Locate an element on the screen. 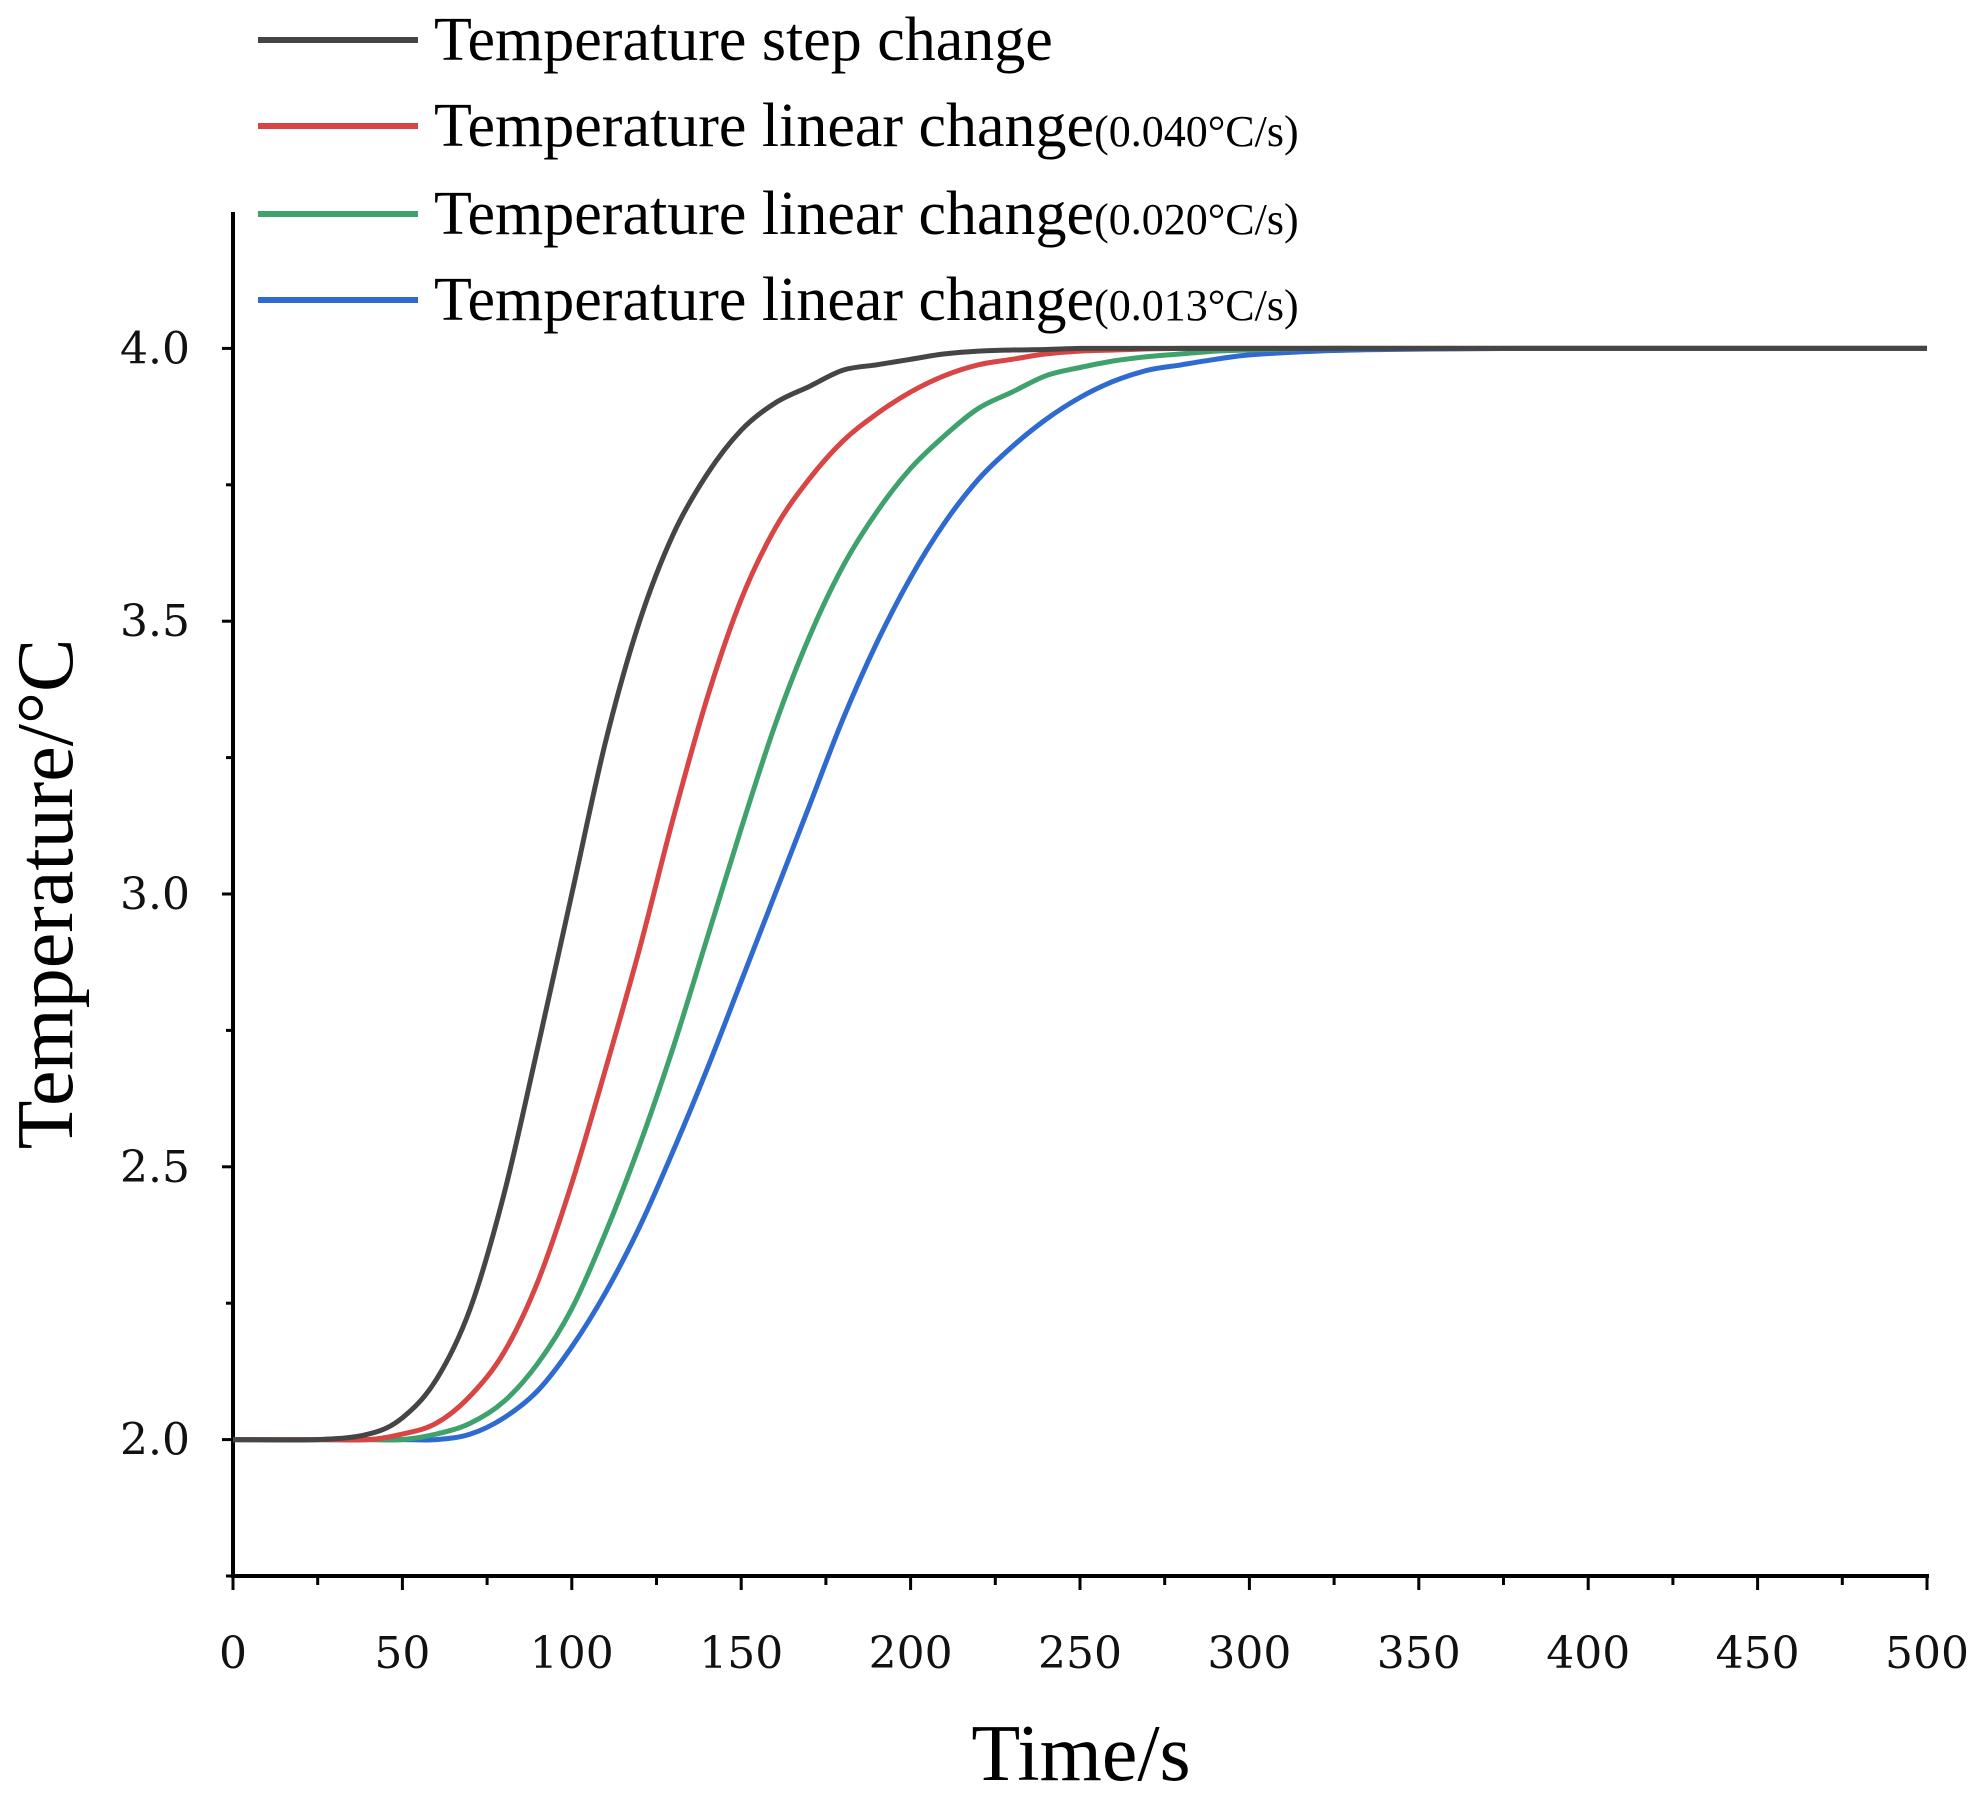  y-tick-label: 2.5 is located at coordinates (155, 1167).